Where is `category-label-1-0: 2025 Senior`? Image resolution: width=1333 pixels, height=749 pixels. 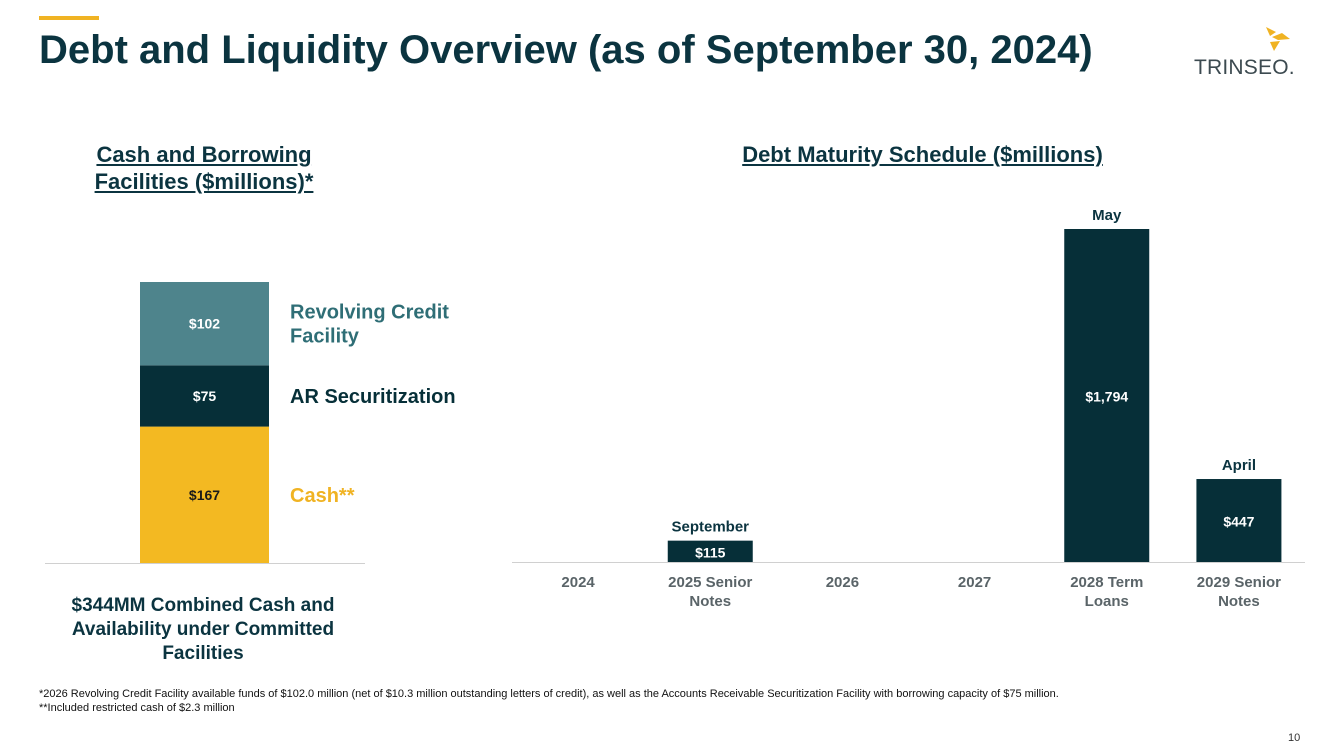 category-label-1-0: 2025 Senior is located at coordinates (710, 582).